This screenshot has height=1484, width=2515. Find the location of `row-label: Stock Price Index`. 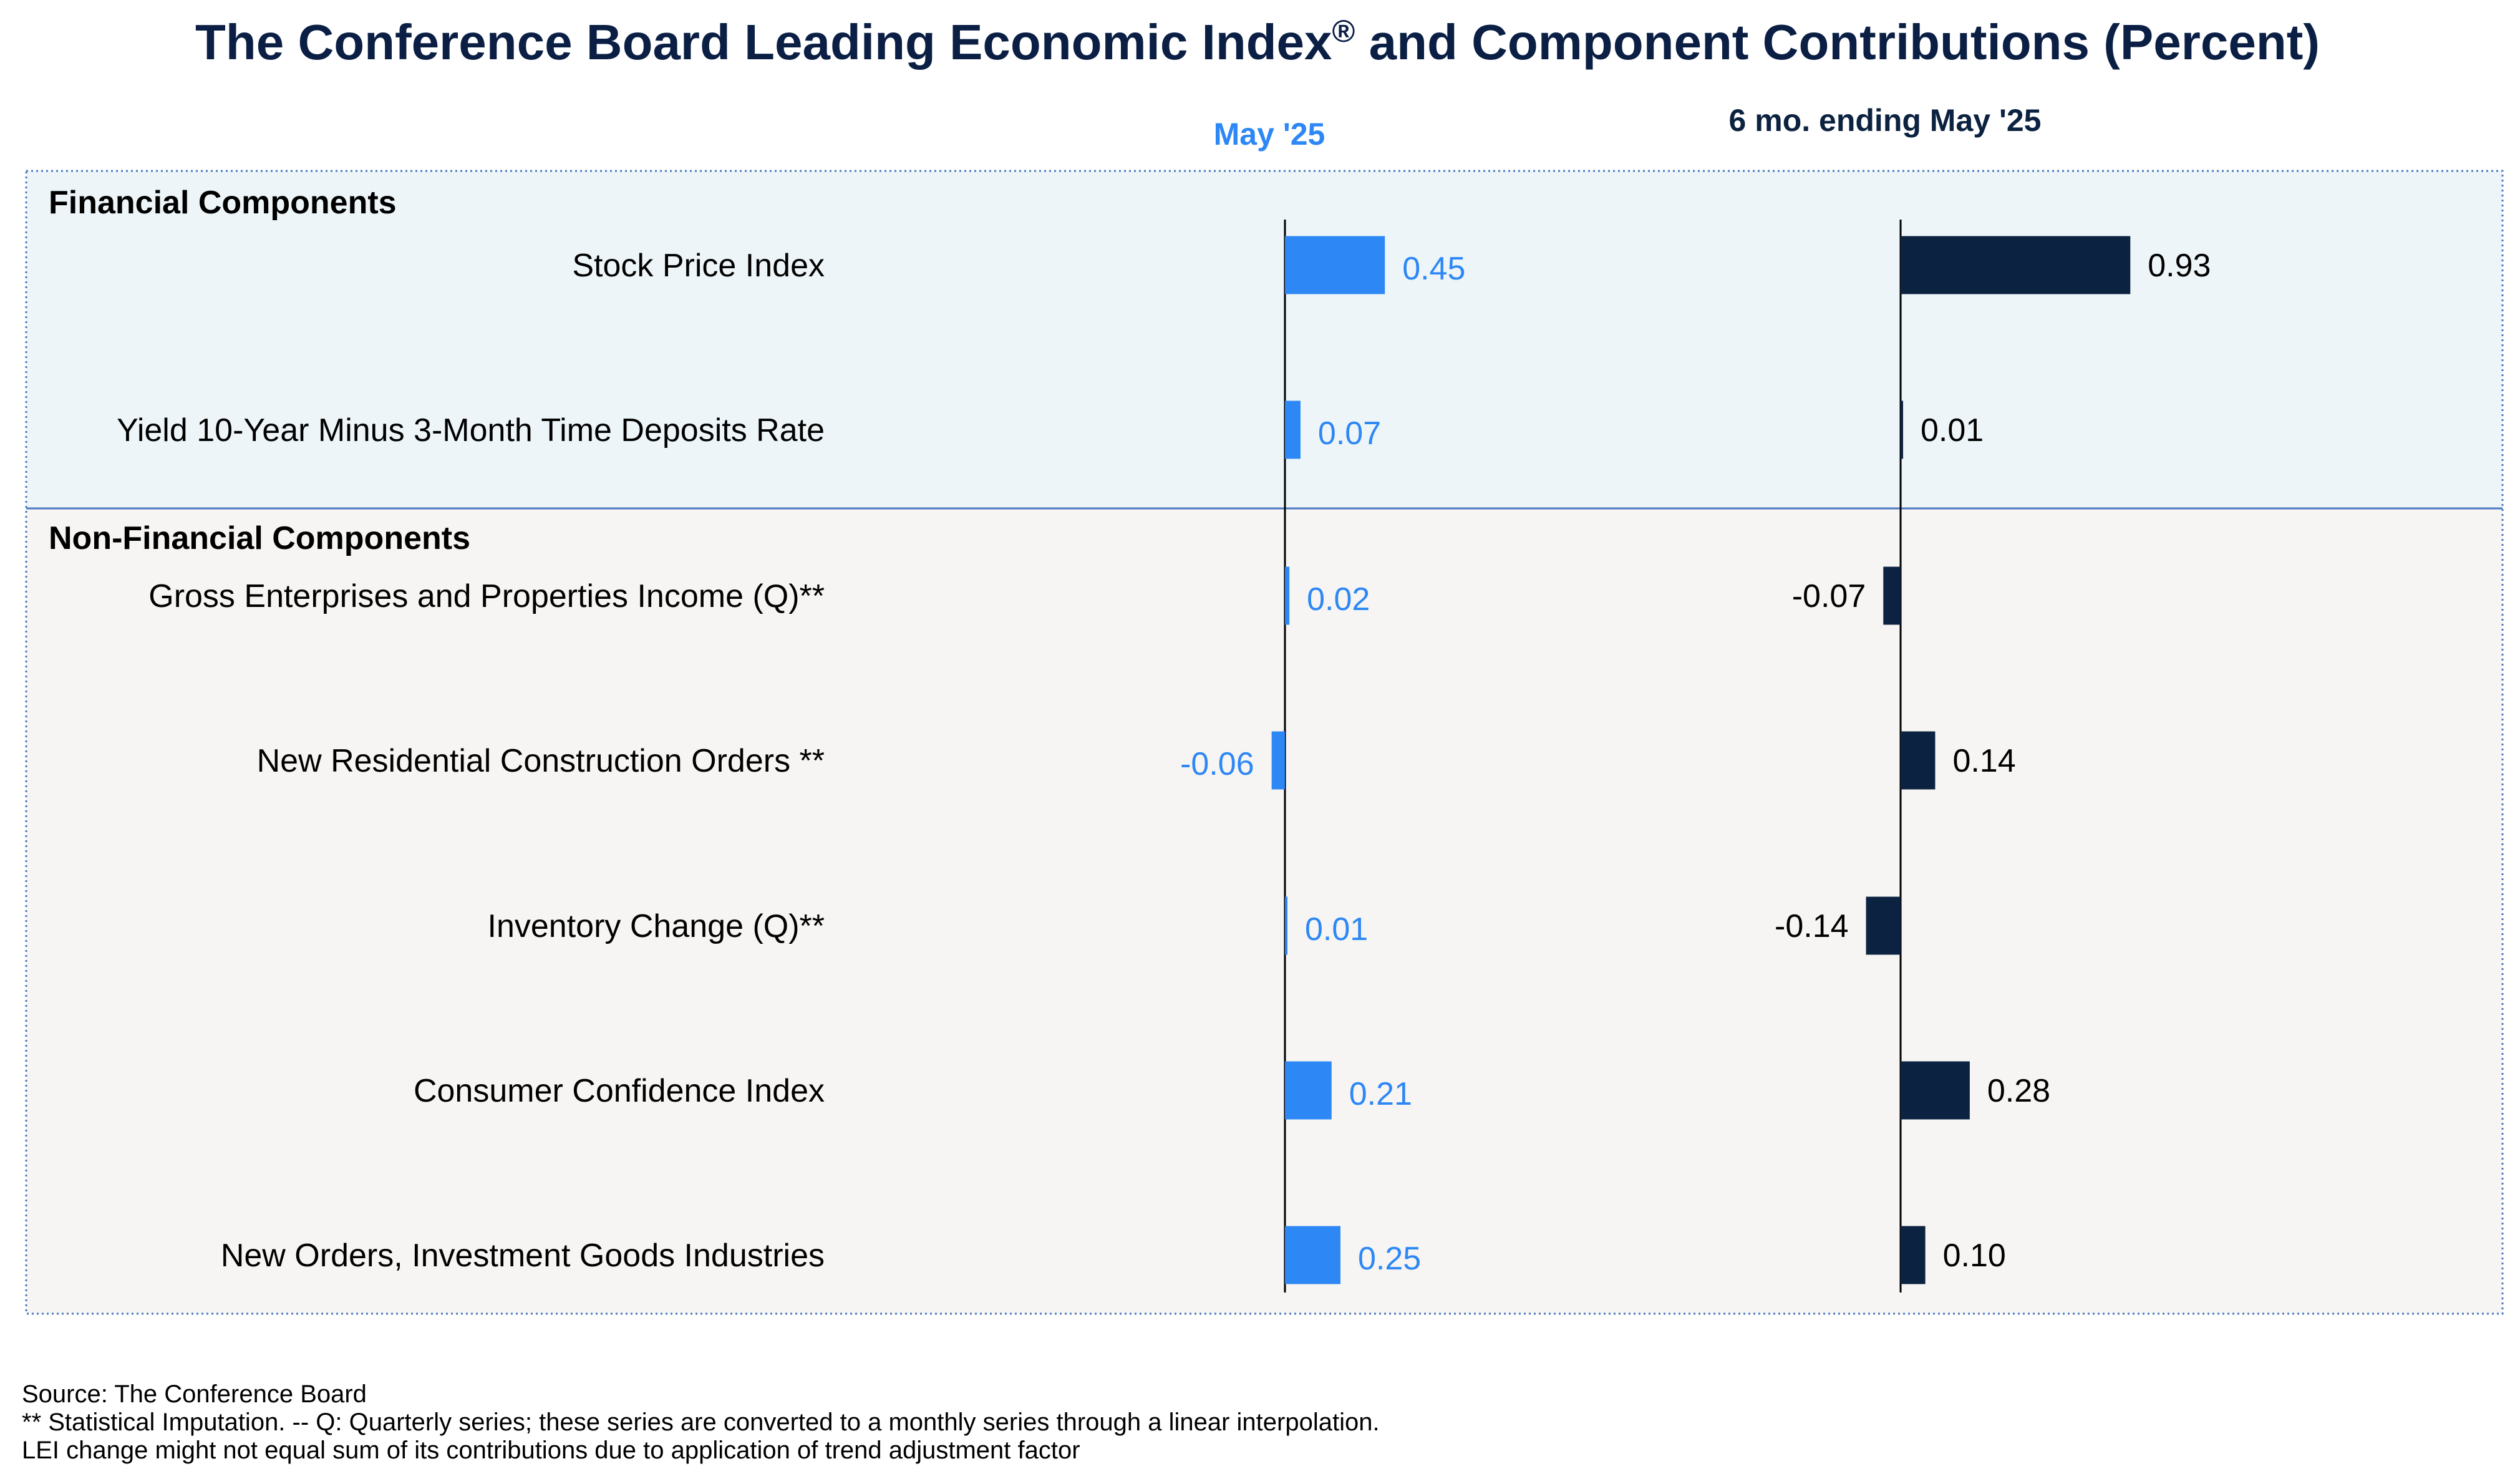

row-label: Stock Price Index is located at coordinates (698, 266).